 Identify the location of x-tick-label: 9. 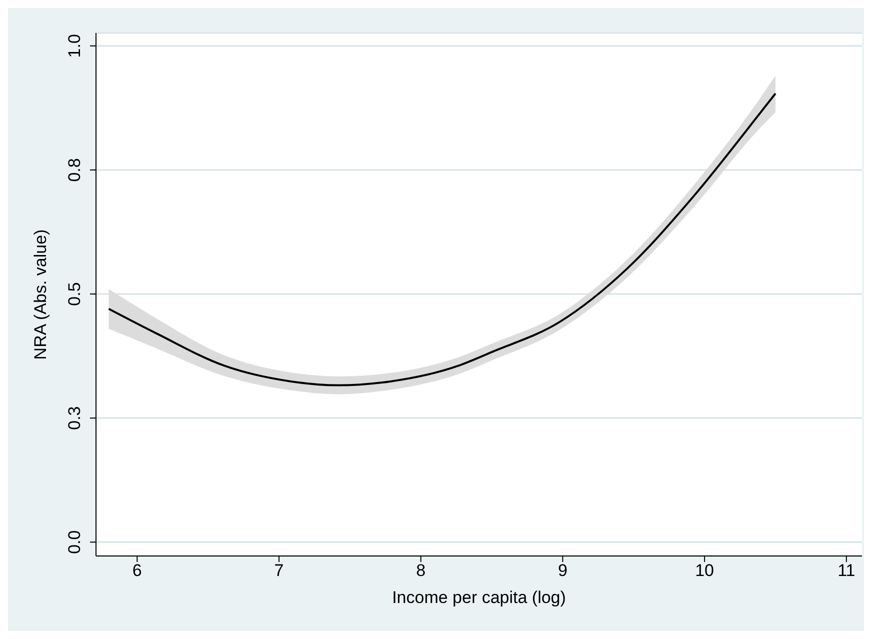
(563, 570).